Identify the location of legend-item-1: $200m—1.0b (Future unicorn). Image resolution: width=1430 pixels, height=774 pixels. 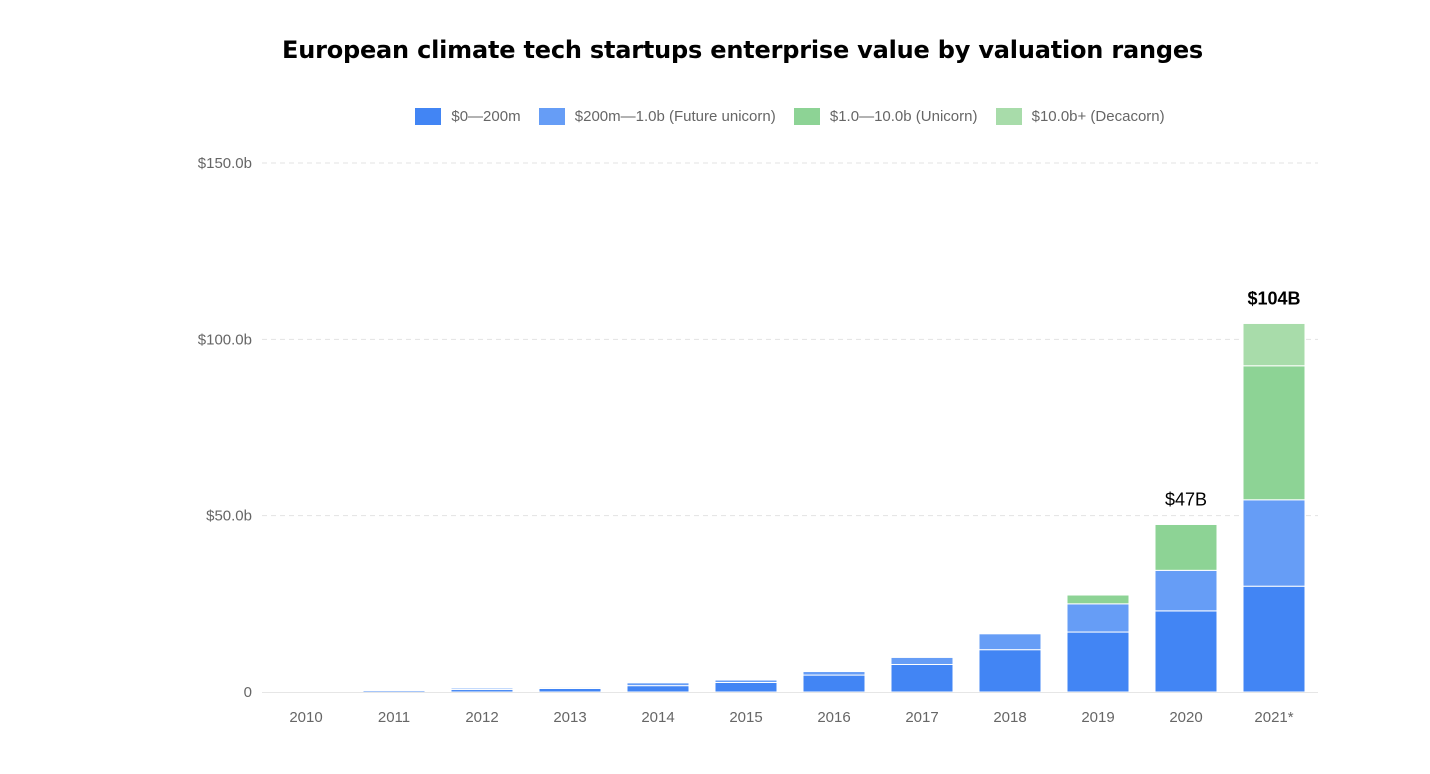
(657, 116).